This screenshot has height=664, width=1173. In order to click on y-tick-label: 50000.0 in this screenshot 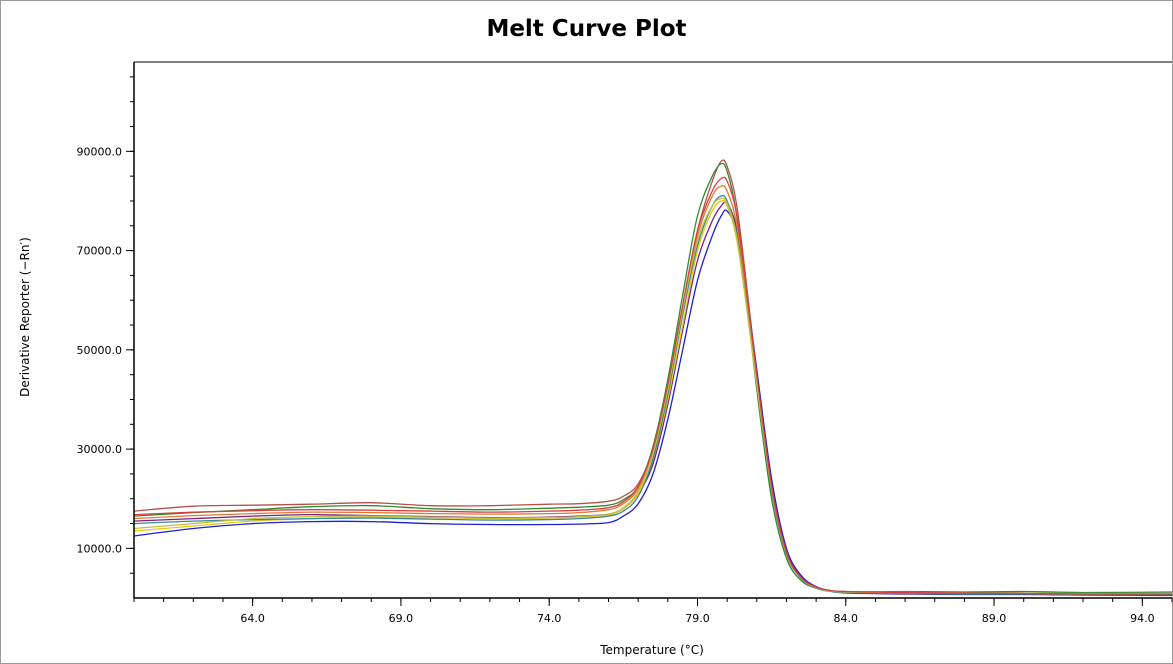, I will do `click(100, 350)`.